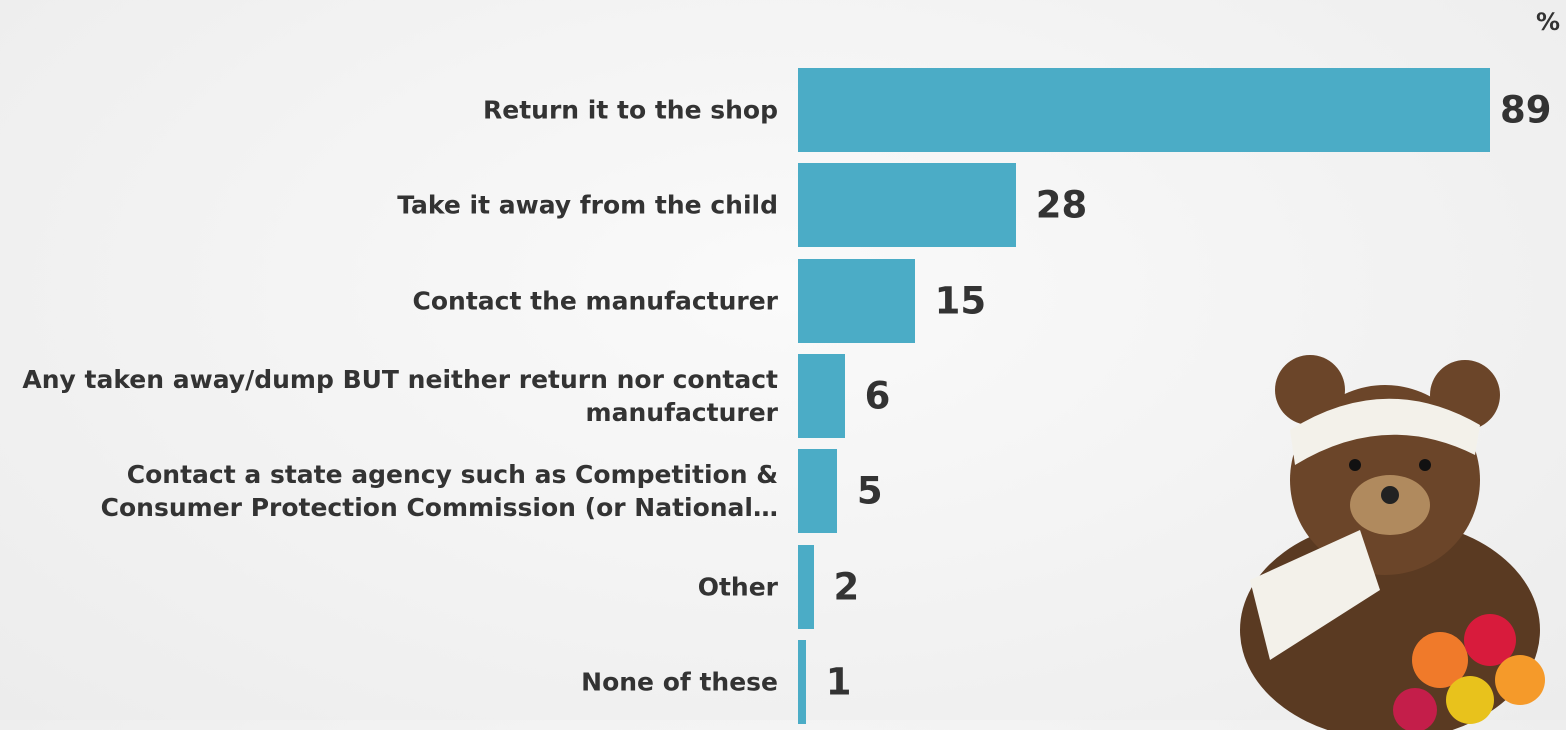  I want to click on value-label: 28, so click(1061, 205).